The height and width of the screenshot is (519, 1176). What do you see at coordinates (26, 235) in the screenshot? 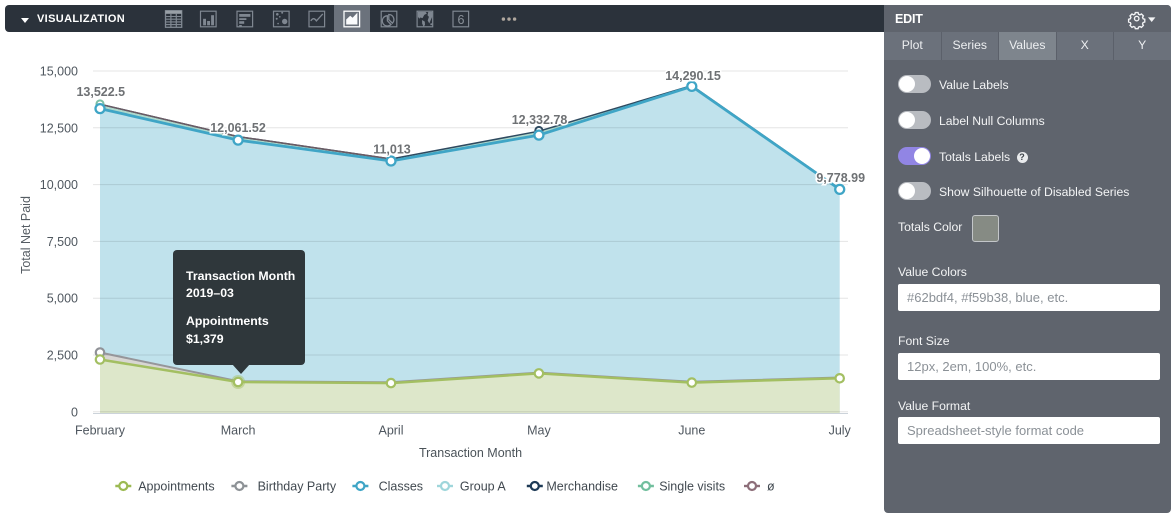
I see `svg-text: Total Net Paid` at bounding box center [26, 235].